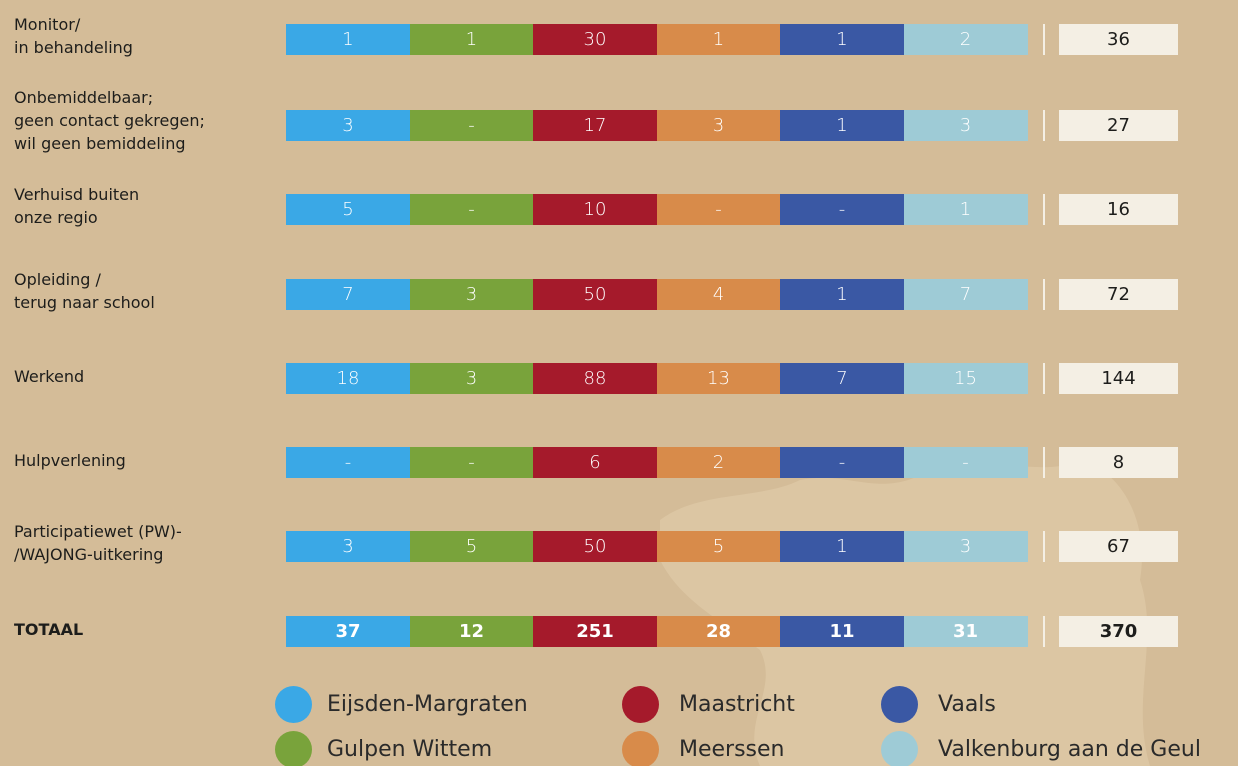  I want to click on cell: 30, so click(595, 39).